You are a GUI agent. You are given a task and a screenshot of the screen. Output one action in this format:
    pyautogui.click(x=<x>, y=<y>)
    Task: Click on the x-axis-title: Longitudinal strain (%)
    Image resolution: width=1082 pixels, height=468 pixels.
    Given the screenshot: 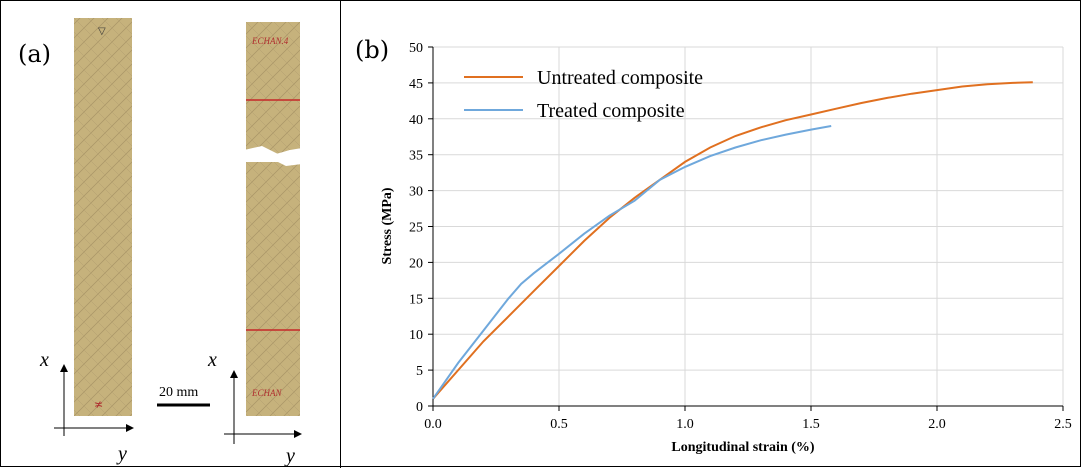 What is the action you would take?
    pyautogui.click(x=742, y=447)
    